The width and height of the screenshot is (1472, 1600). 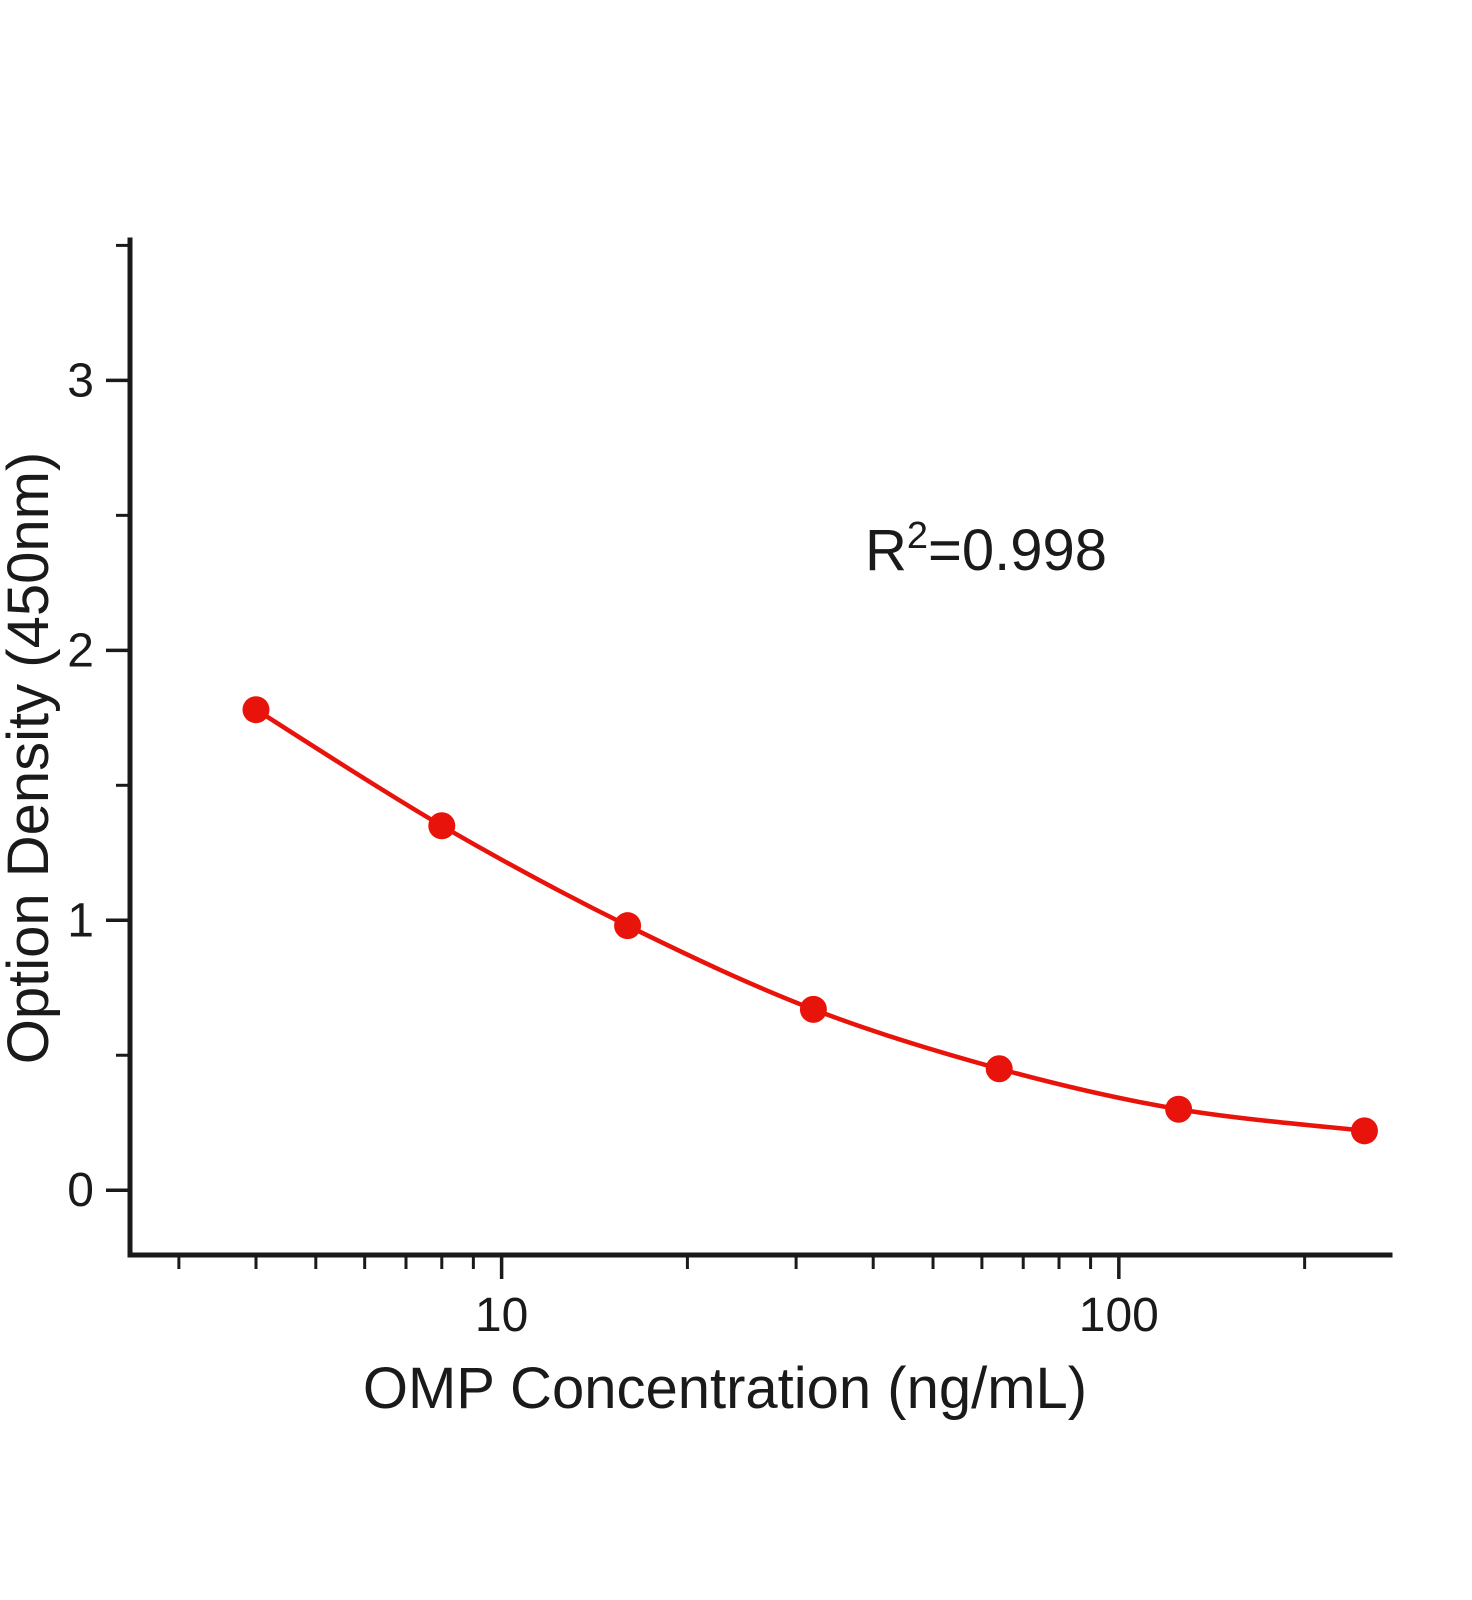 I want to click on y-tick-label: 2, so click(x=80, y=650).